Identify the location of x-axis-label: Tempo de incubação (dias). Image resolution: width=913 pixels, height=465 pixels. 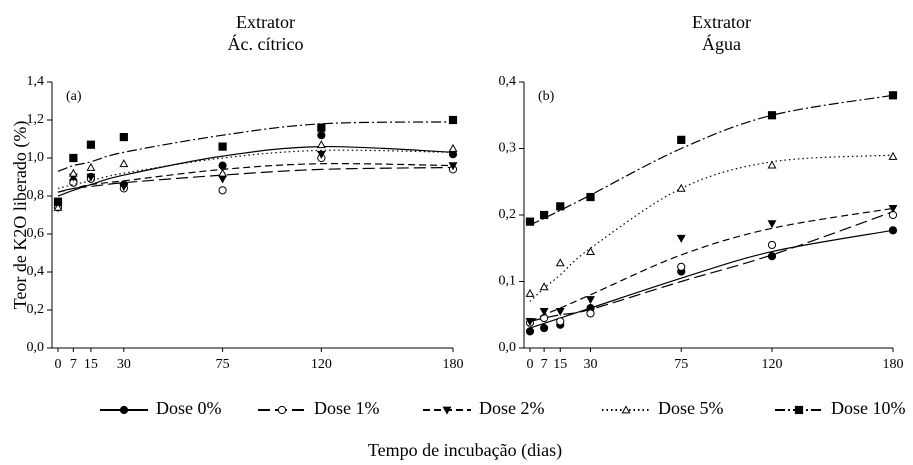
(465, 450).